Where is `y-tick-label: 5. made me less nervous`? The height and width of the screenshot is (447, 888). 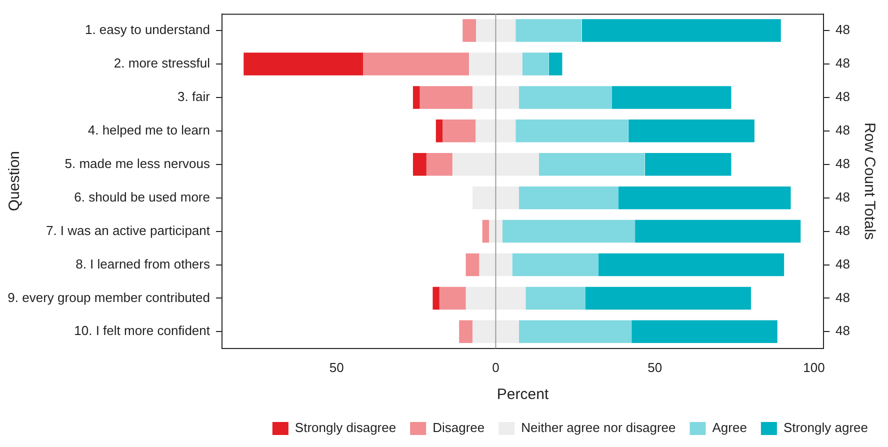
y-tick-label: 5. made me less nervous is located at coordinates (137, 163).